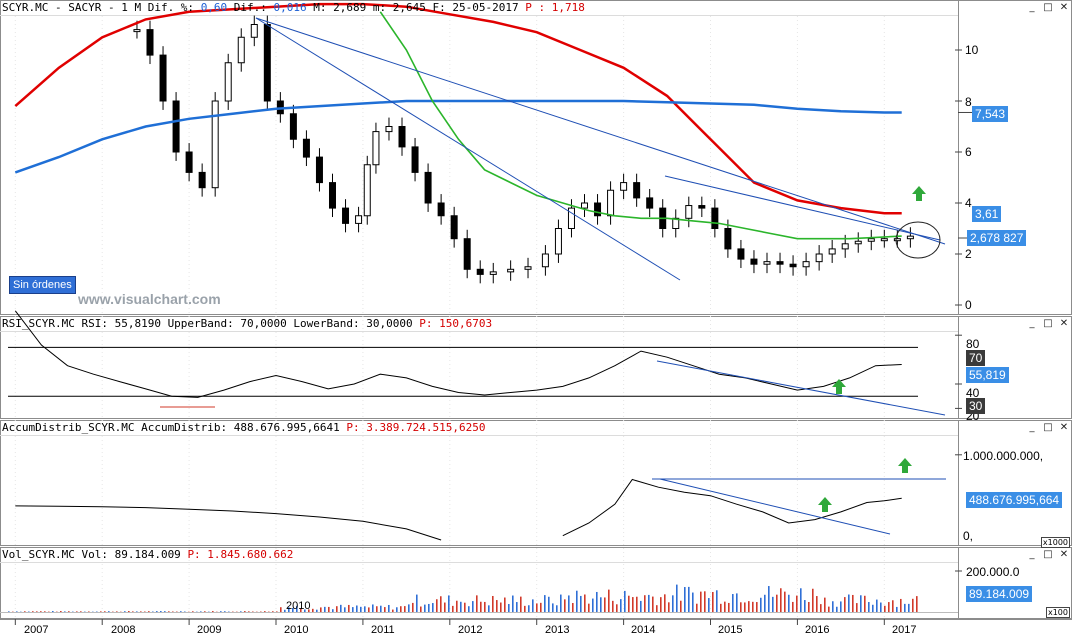  What do you see at coordinates (802, 208) in the screenshot?
I see `trendline` at bounding box center [802, 208].